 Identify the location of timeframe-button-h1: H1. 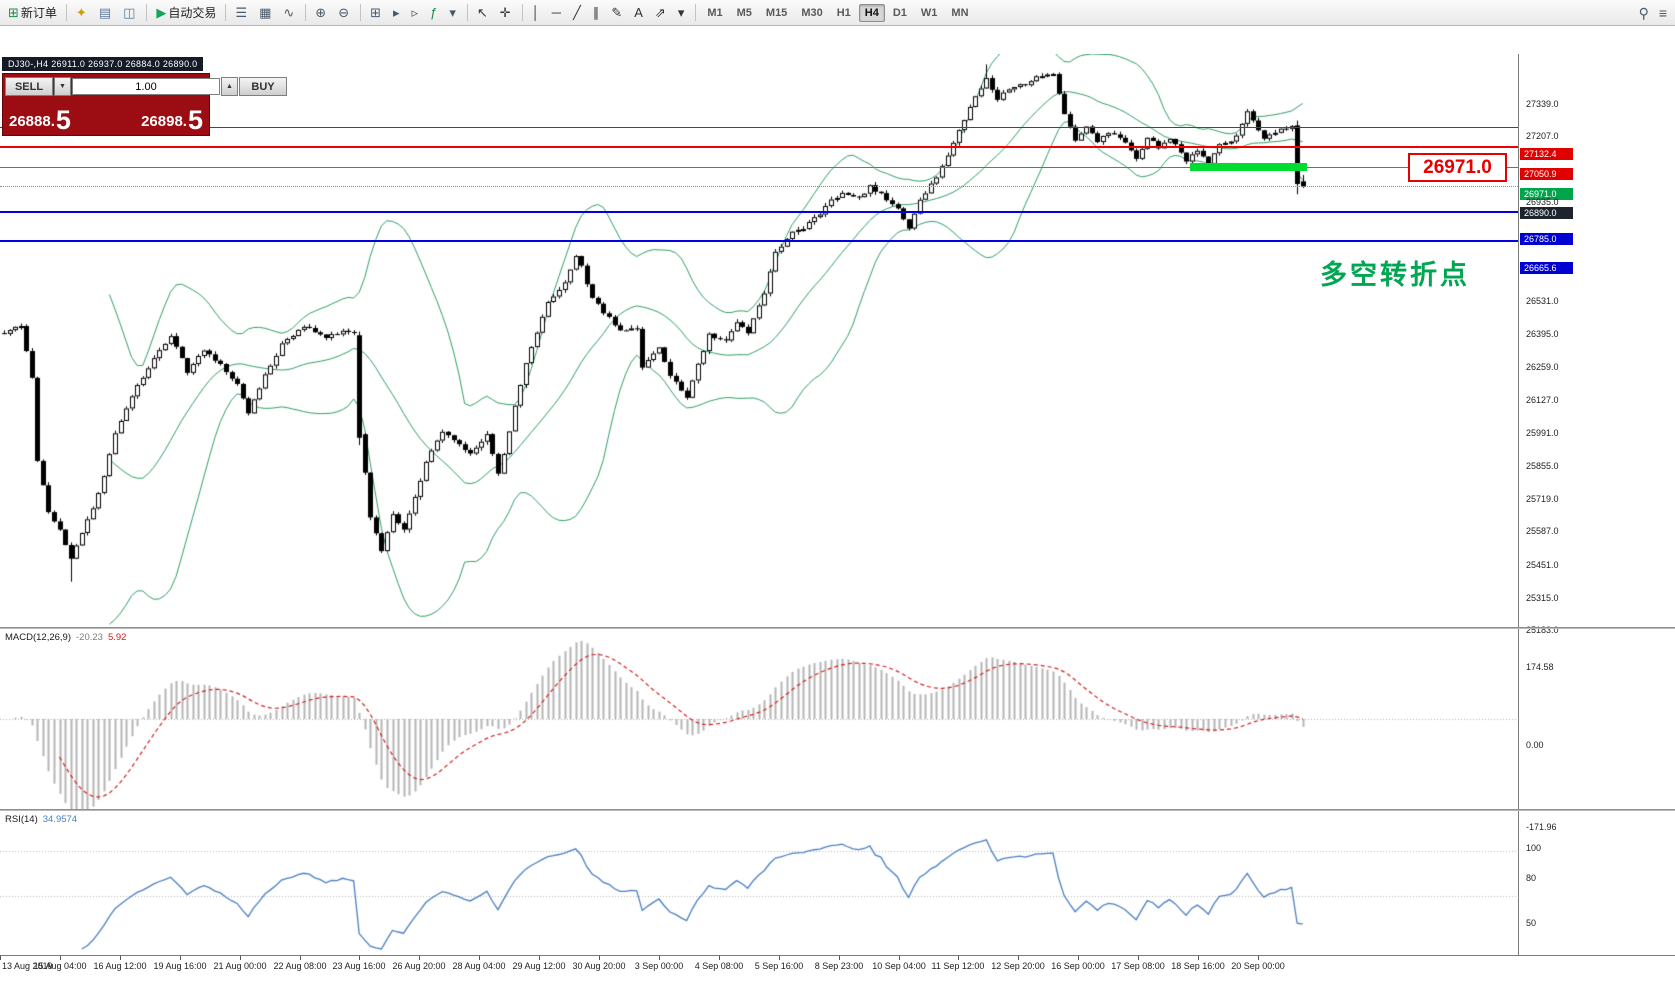
(843, 12).